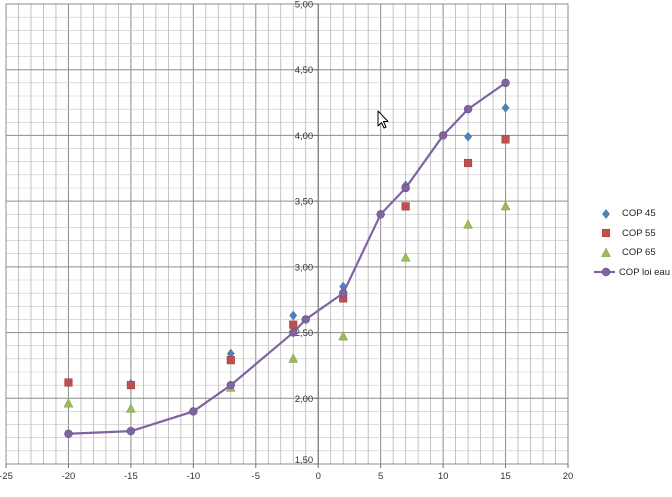  What do you see at coordinates (639, 214) in the screenshot?
I see `legend-label: COP 45` at bounding box center [639, 214].